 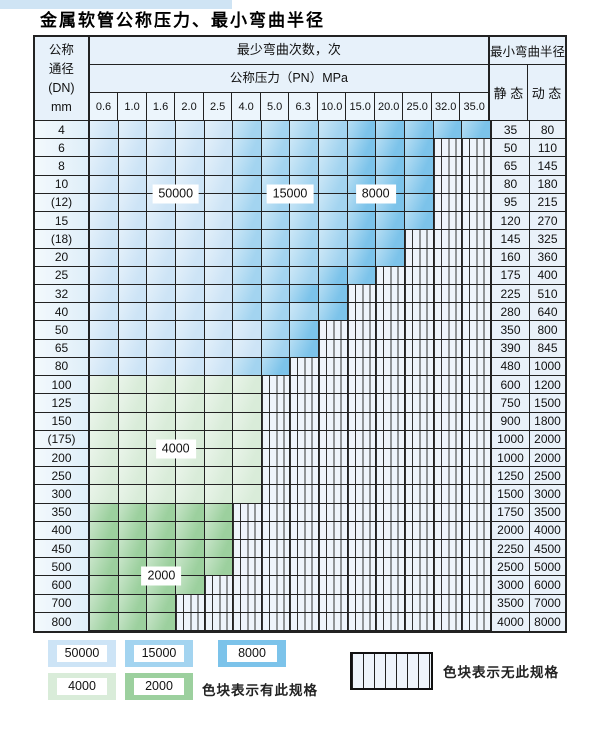 What do you see at coordinates (82, 686) in the screenshot?
I see `legend-swatch-4000: 4000` at bounding box center [82, 686].